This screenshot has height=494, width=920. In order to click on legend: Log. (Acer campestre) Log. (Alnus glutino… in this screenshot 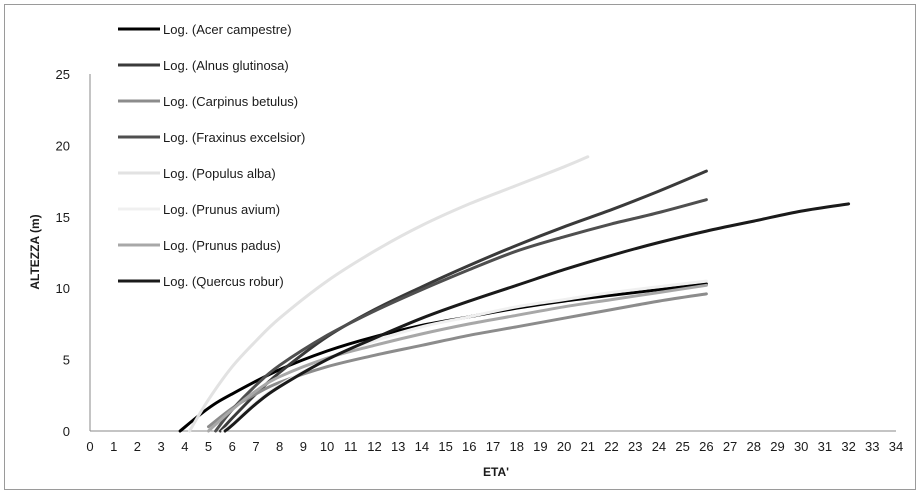, I will do `click(211, 155)`.